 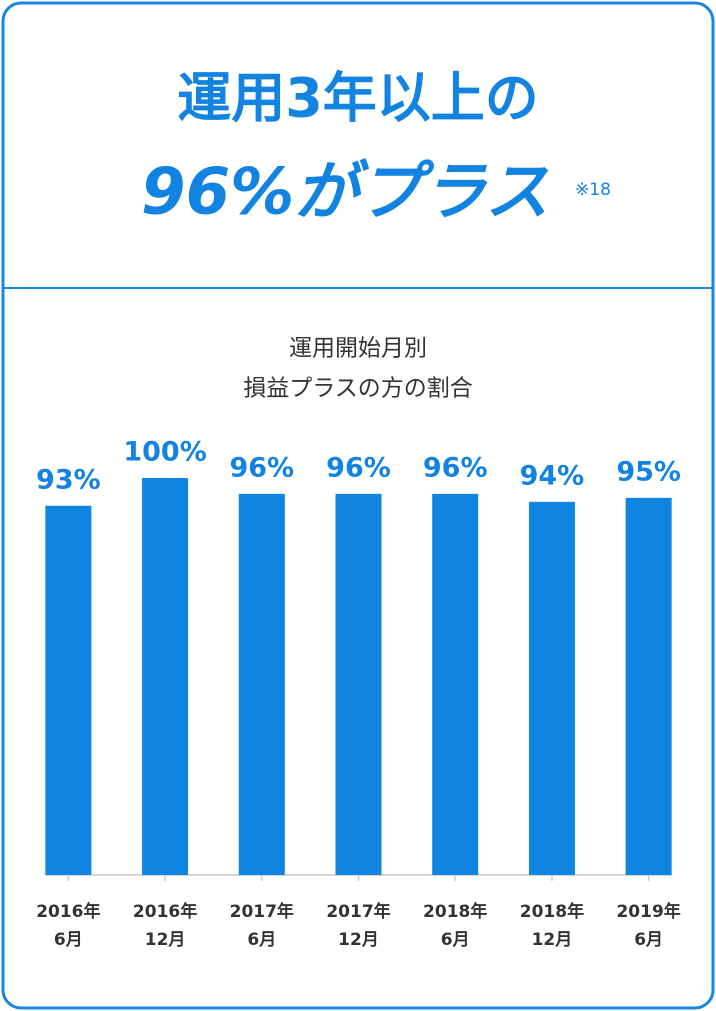 What do you see at coordinates (593, 190) in the screenshot?
I see `title-note: ※18` at bounding box center [593, 190].